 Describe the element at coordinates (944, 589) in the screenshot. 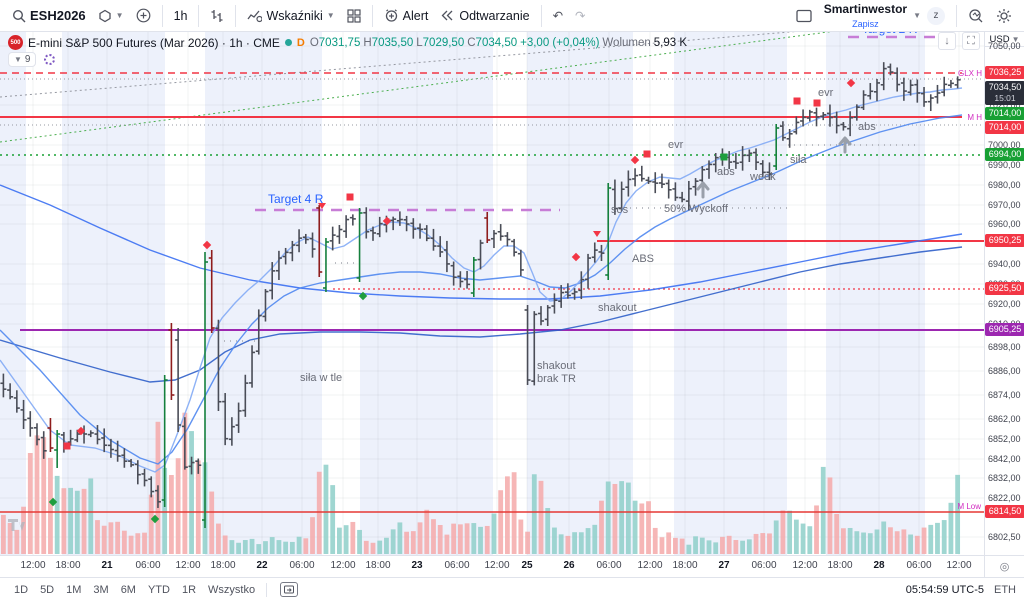

I see `current-time: 05:54:59 UTC-5` at that location.